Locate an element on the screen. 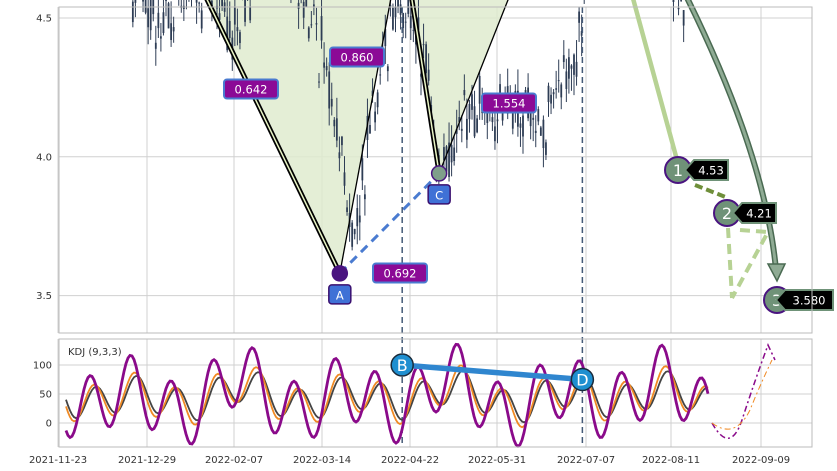 The image size is (837, 471). x-tick-label: 2022-09-09 is located at coordinates (761, 460).